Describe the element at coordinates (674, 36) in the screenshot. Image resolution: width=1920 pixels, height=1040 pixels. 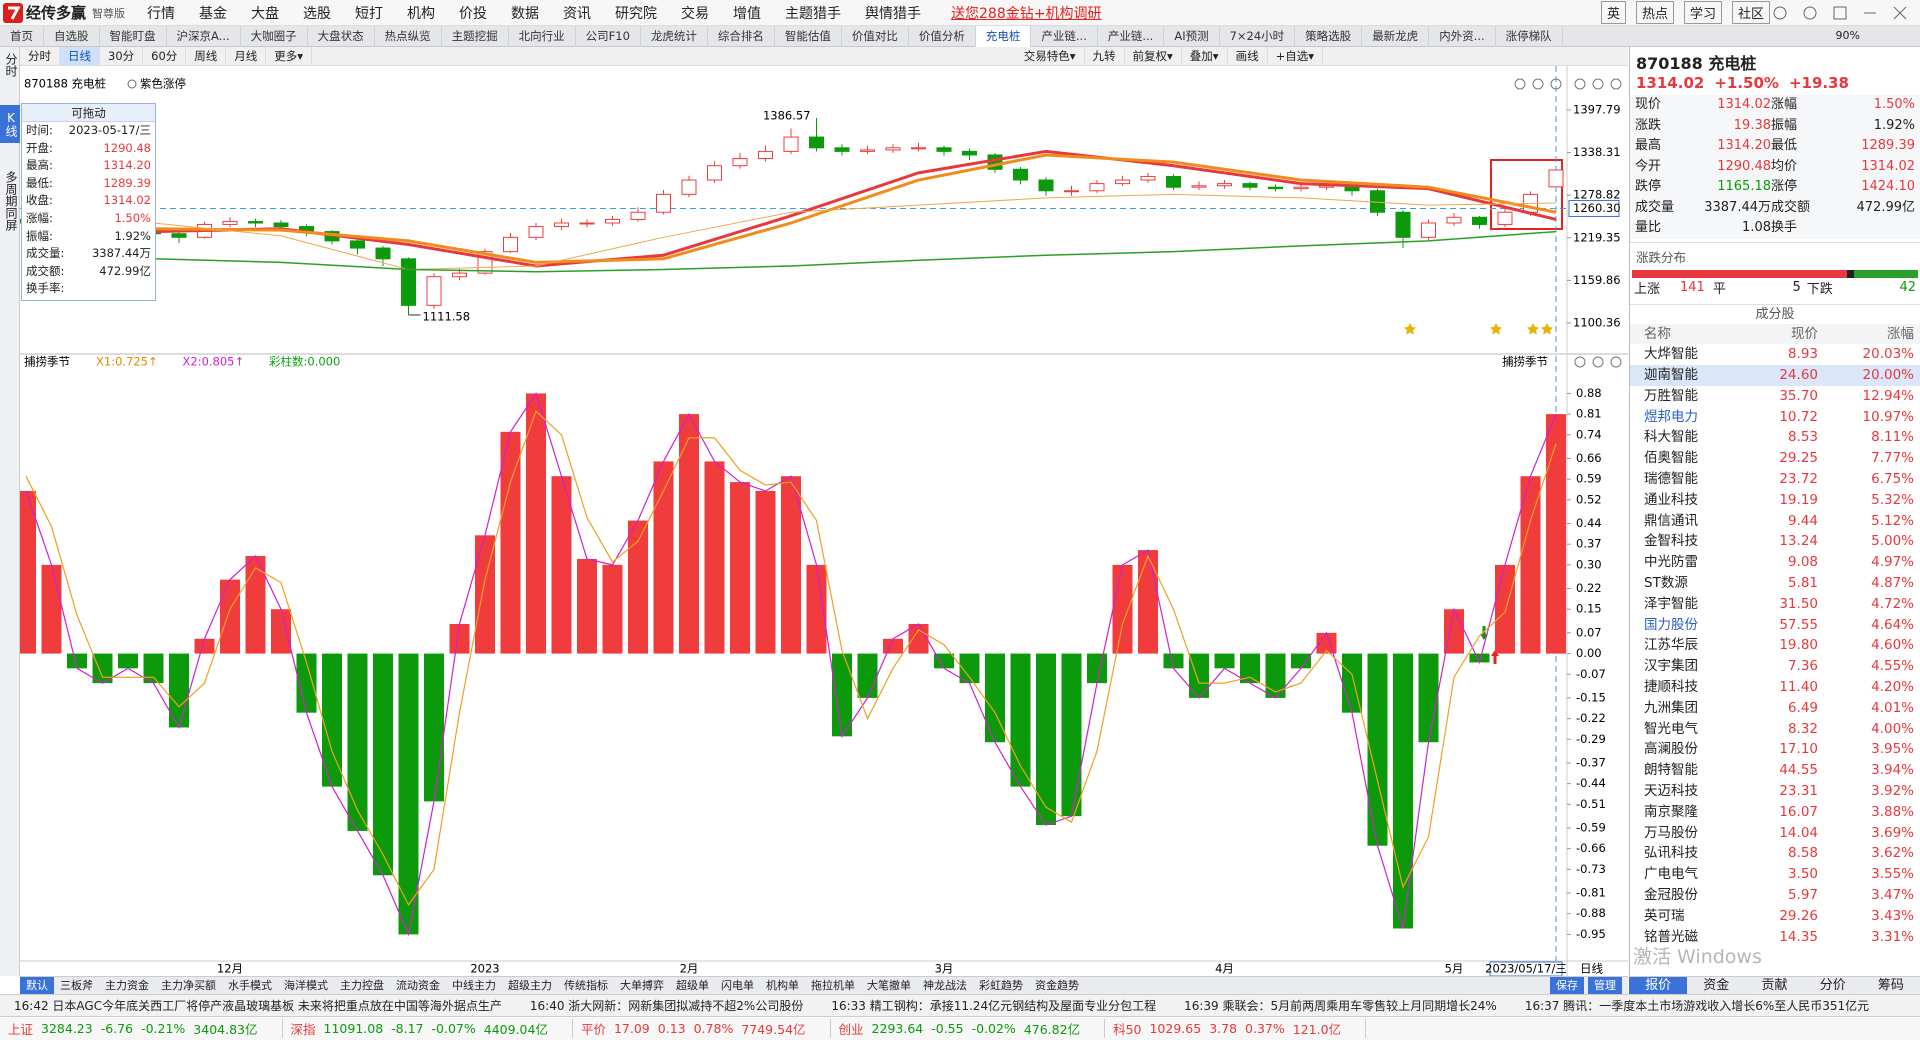
I see `tab: 龙虎统计` at that location.